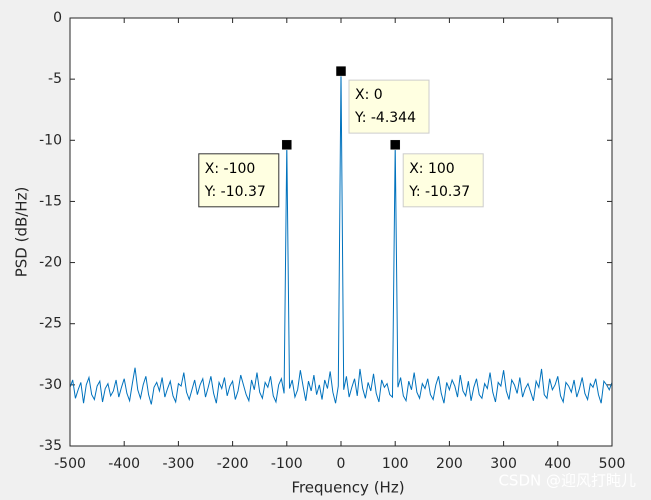  I want to click on y-tick-label: -30, so click(50, 385).